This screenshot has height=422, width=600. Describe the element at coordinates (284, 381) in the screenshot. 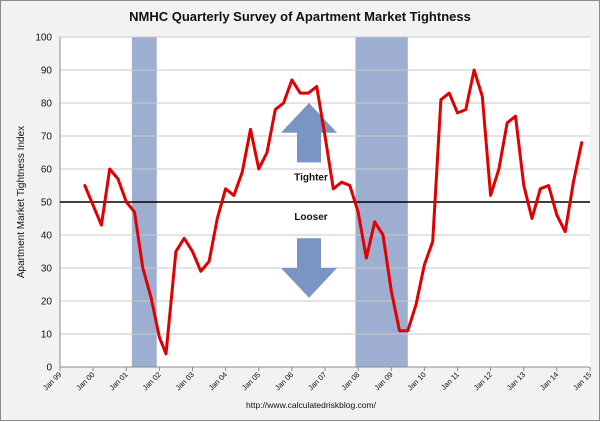

I see `x-tick-label: Jan 06` at that location.